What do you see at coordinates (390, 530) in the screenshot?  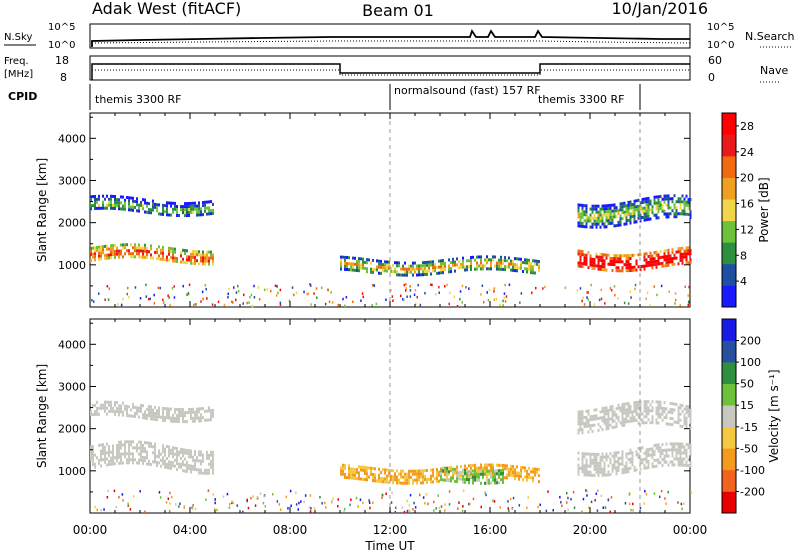 I see `time-axis-ticks: 00:00 04:00 08:00 12:00 16:00 20:00 00:00` at bounding box center [390, 530].